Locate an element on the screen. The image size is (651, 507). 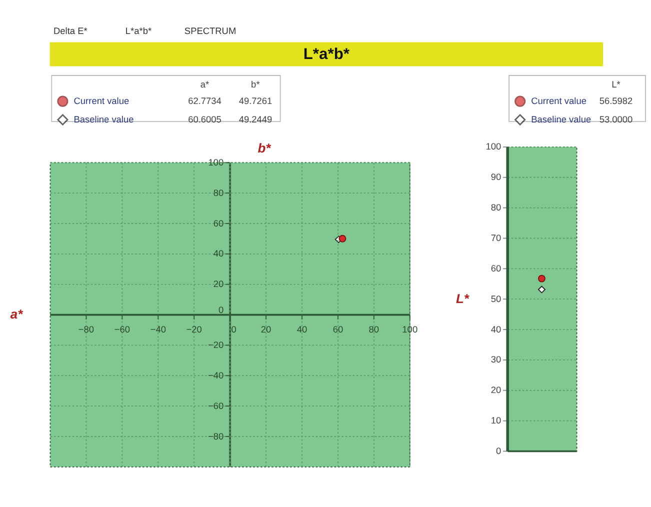
y-tick-label: 50 is located at coordinates (496, 299).